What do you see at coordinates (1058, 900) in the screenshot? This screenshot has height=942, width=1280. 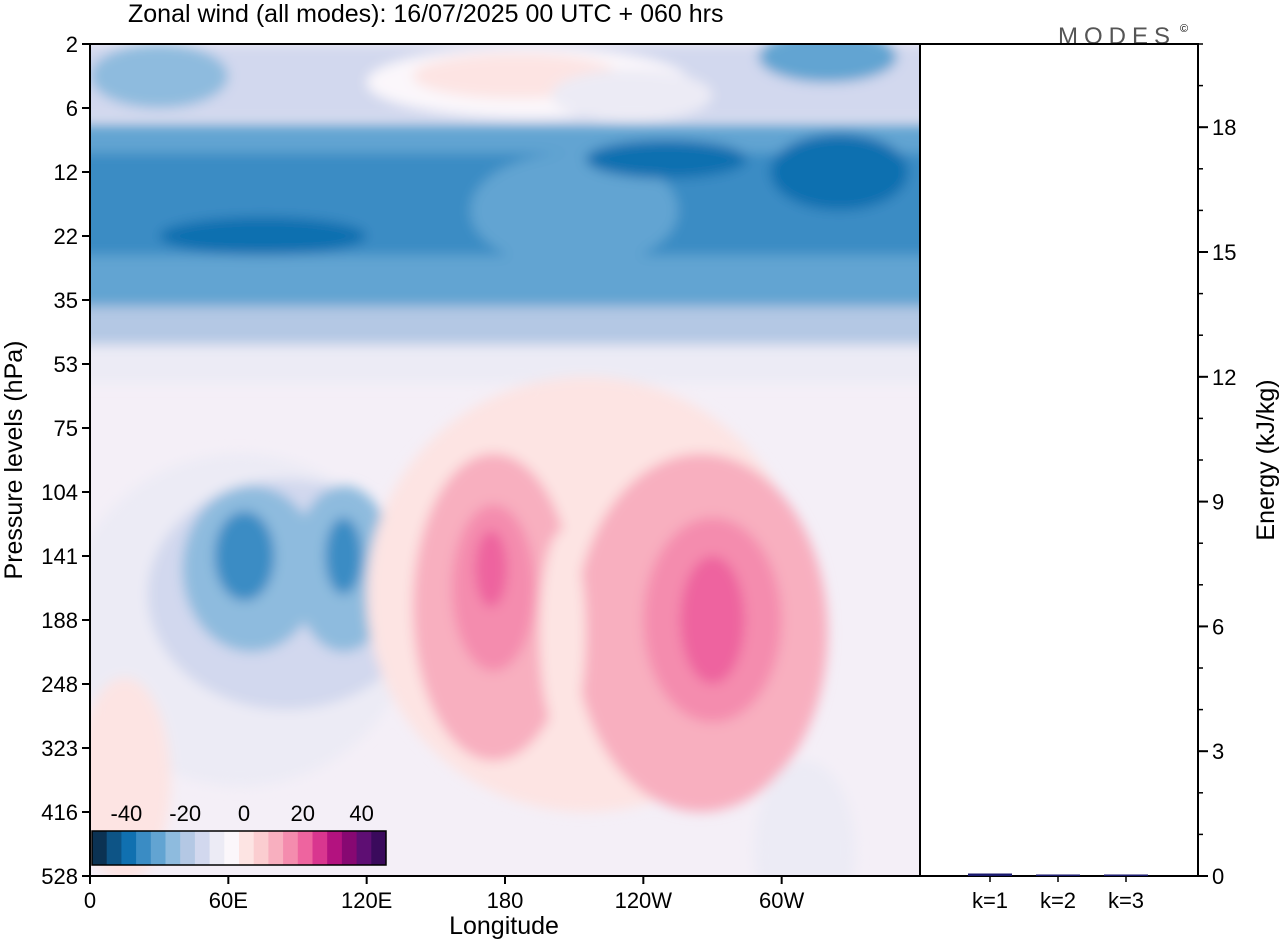 I see `energy-category-label: k=2` at bounding box center [1058, 900].